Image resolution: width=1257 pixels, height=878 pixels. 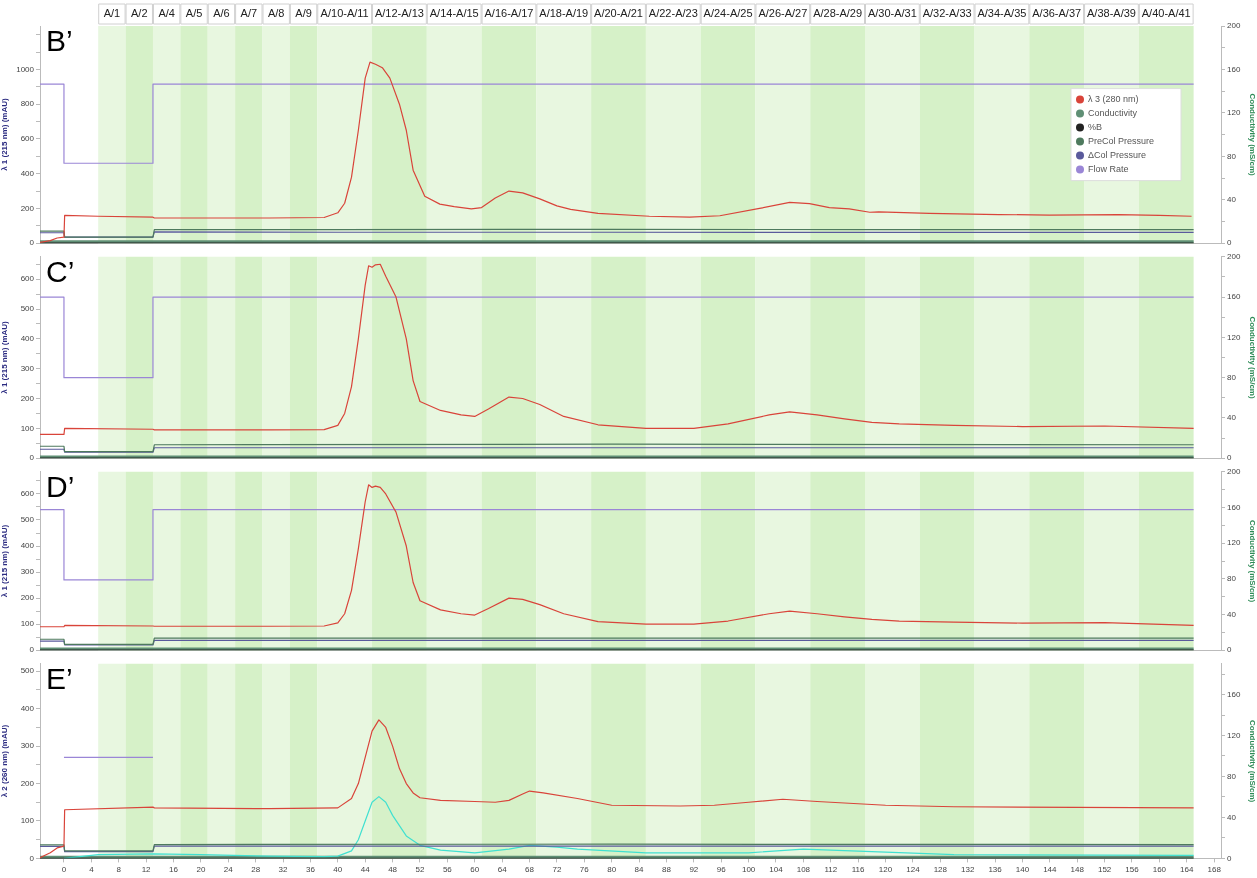 What do you see at coordinates (728, 13) in the screenshot?
I see `band-label: A/24-A/25` at bounding box center [728, 13].